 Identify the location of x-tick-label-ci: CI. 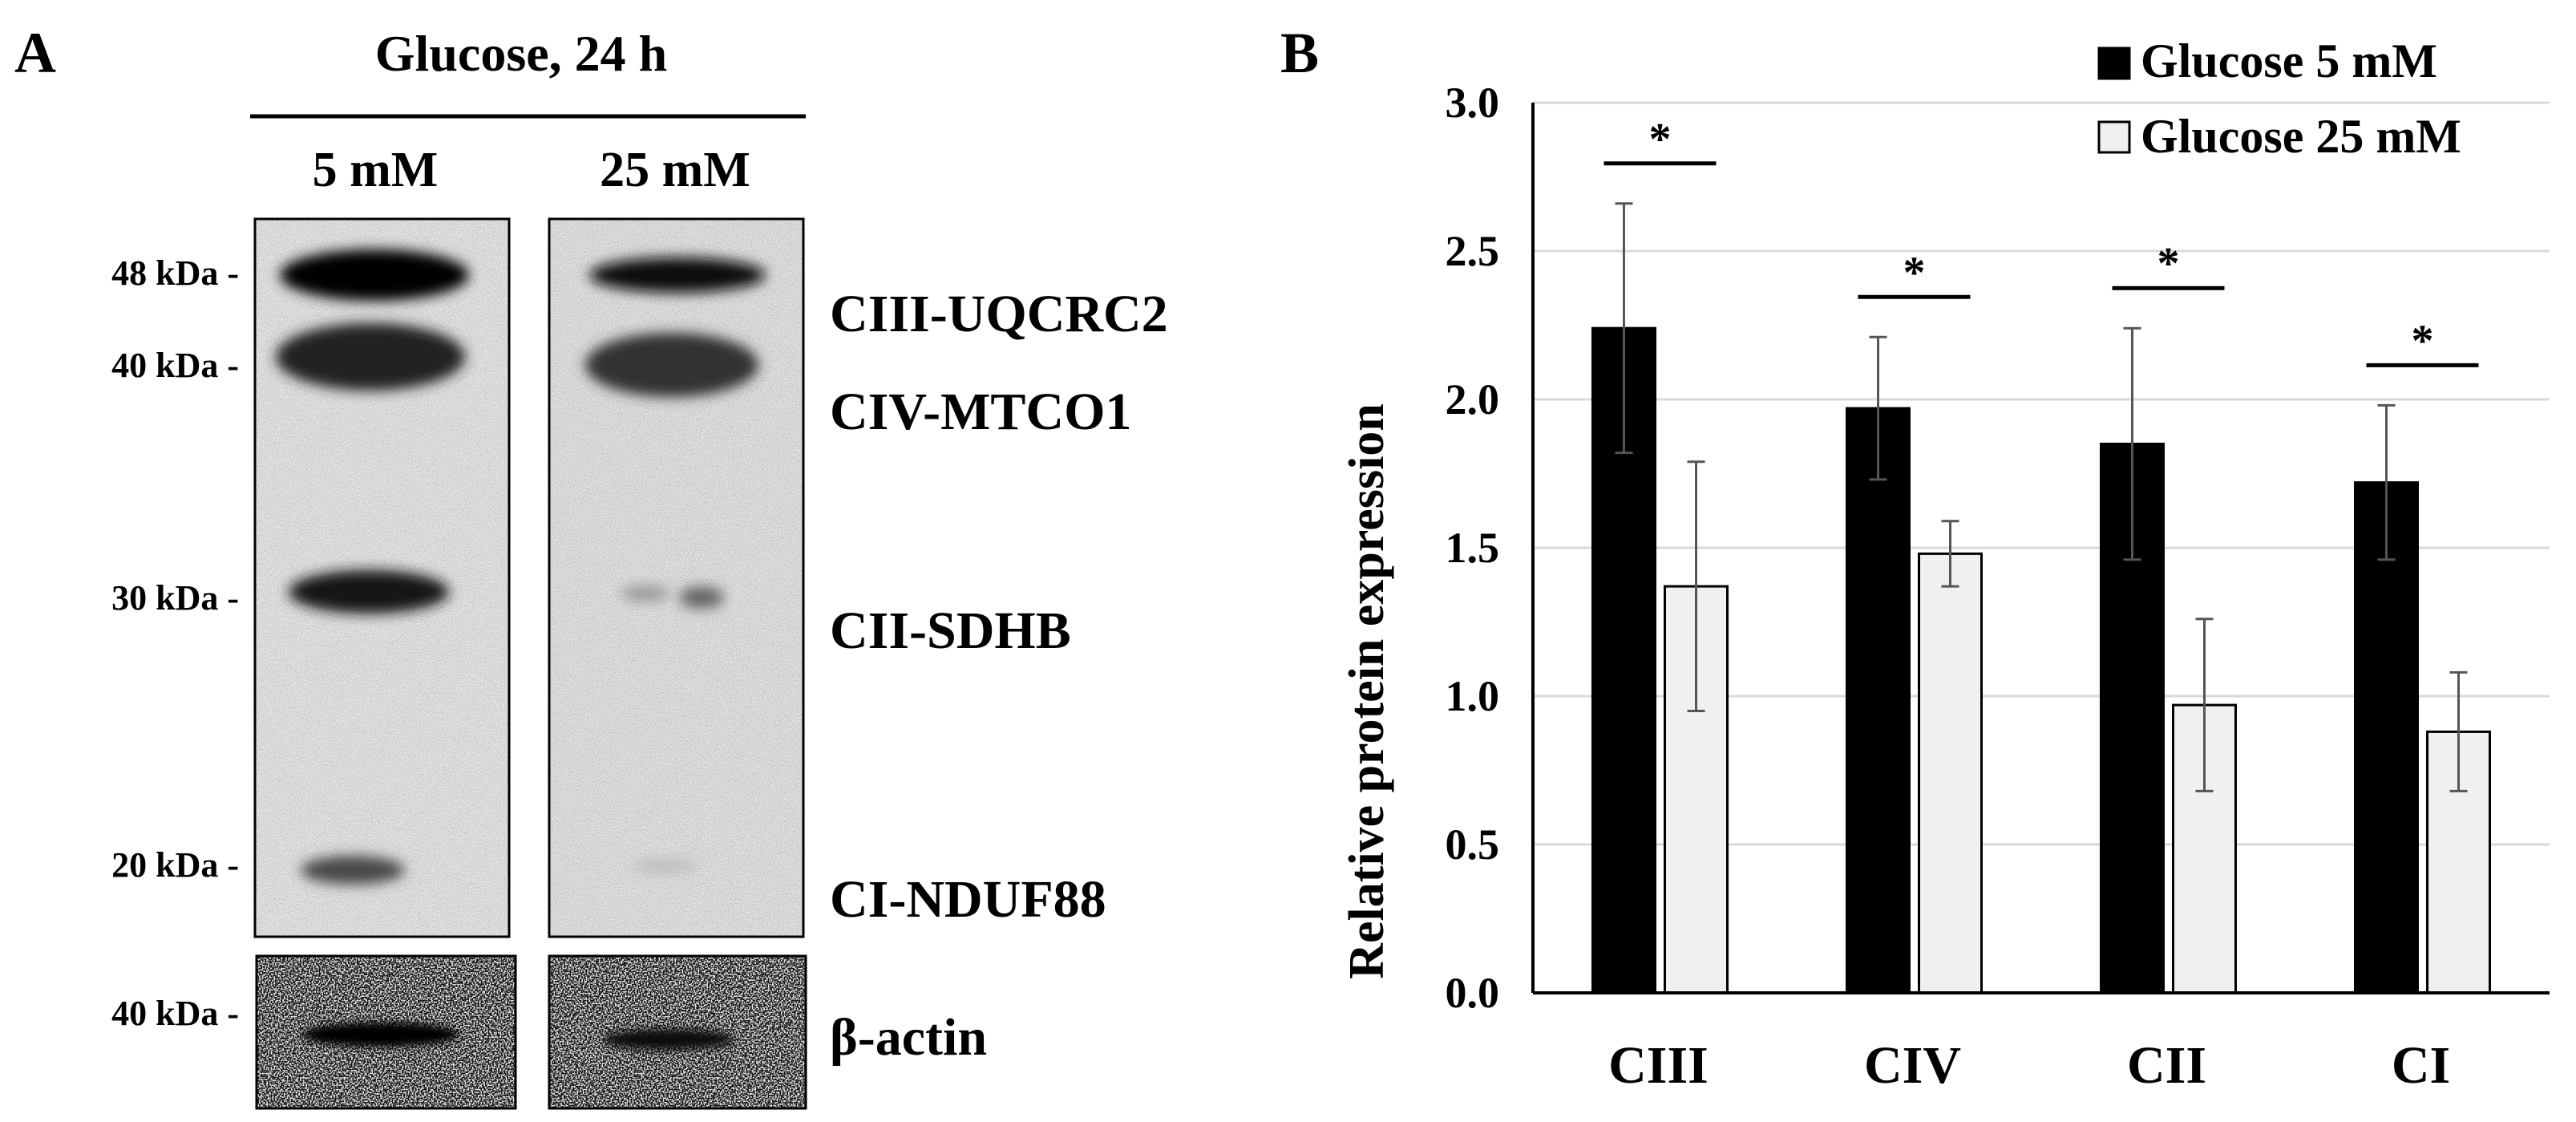
(2421, 1065).